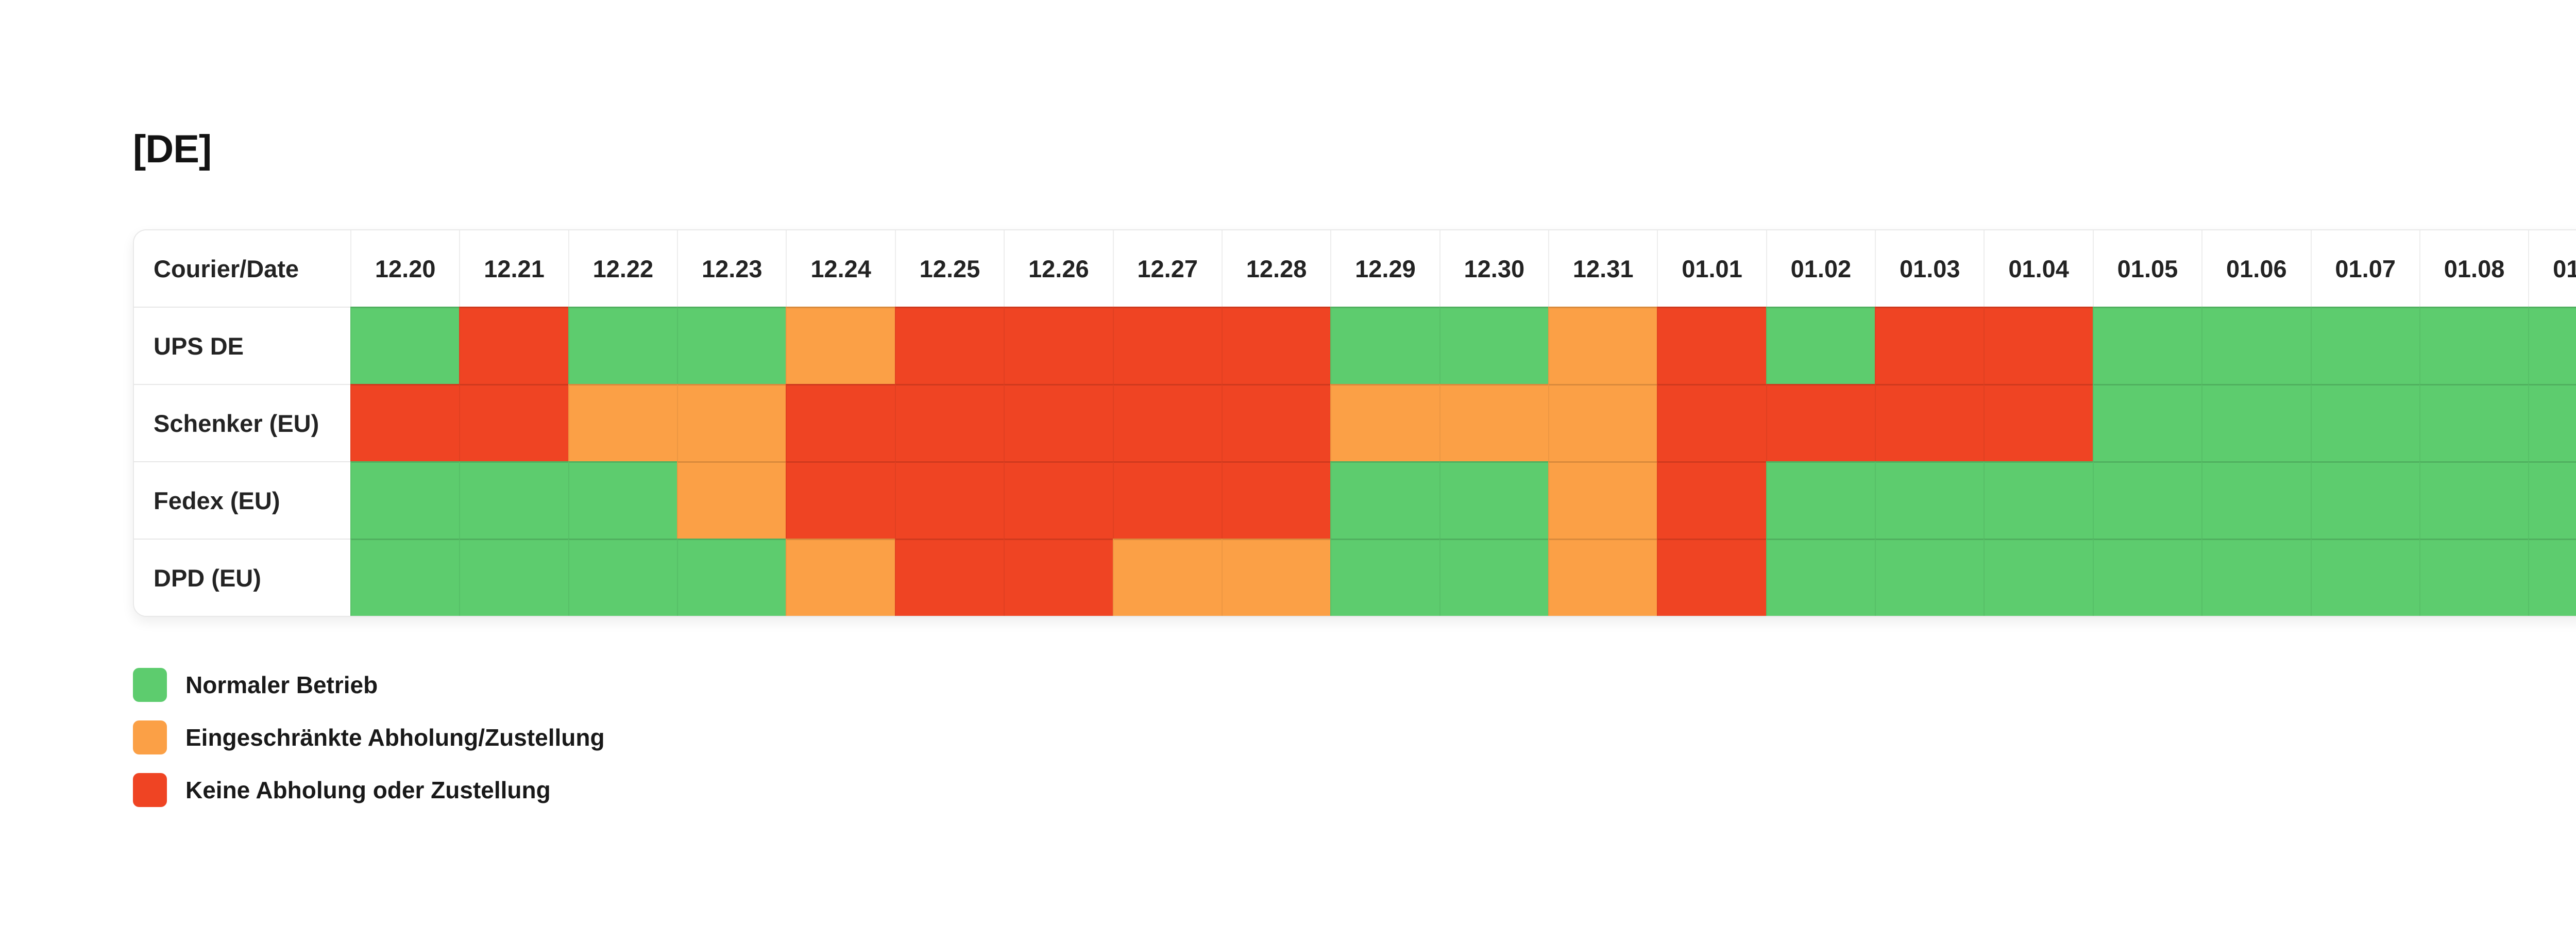 This screenshot has height=940, width=2576. What do you see at coordinates (949, 268) in the screenshot?
I see `date-header: 12.25` at bounding box center [949, 268].